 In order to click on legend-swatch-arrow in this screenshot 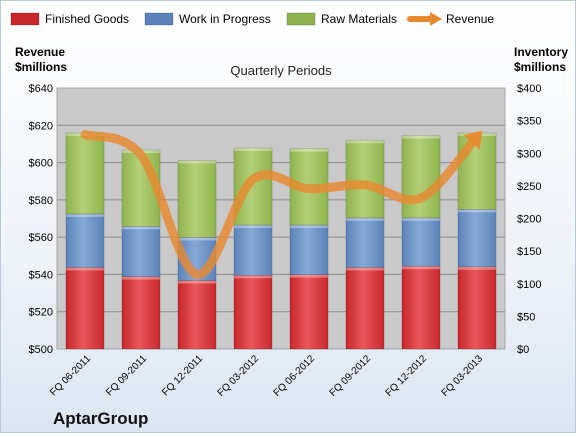, I will do `click(436, 19)`.